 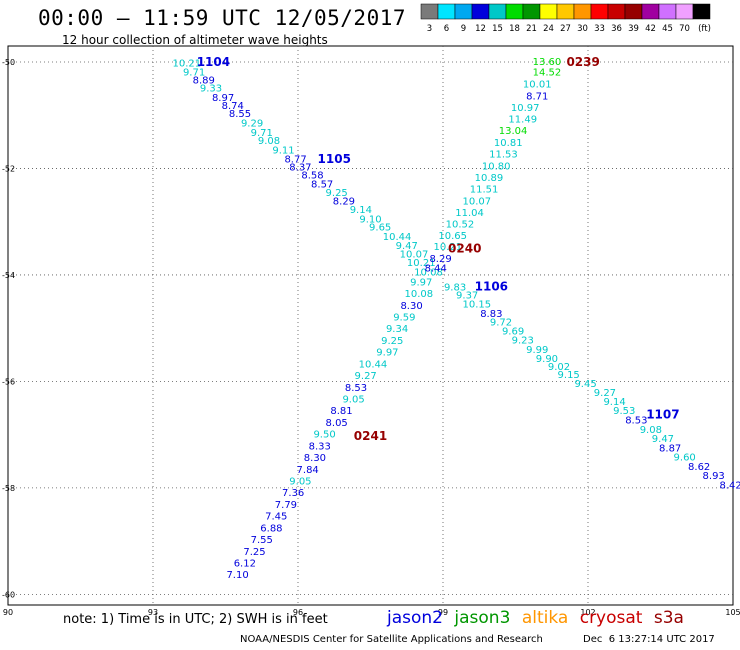 I want to click on wave-height-label: 14.52, so click(x=547, y=73).